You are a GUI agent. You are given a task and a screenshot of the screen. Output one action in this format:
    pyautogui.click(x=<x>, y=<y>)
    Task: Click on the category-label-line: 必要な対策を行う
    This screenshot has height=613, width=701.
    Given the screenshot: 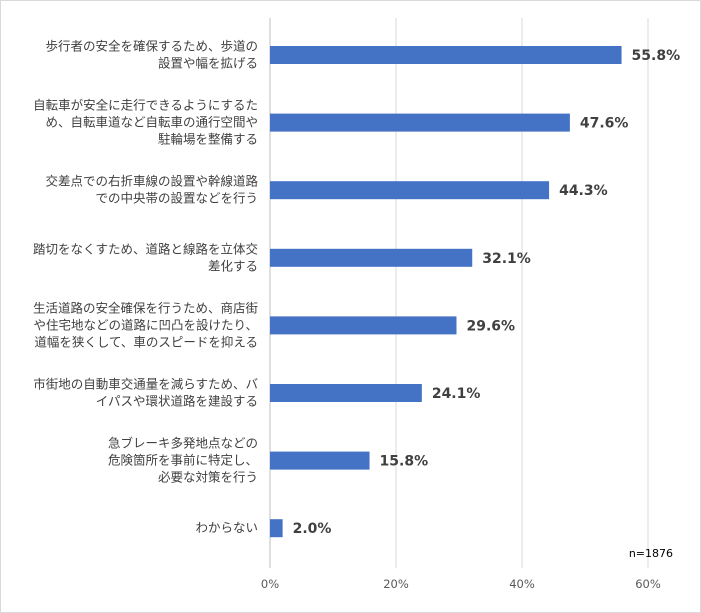 What is the action you would take?
    pyautogui.click(x=208, y=477)
    